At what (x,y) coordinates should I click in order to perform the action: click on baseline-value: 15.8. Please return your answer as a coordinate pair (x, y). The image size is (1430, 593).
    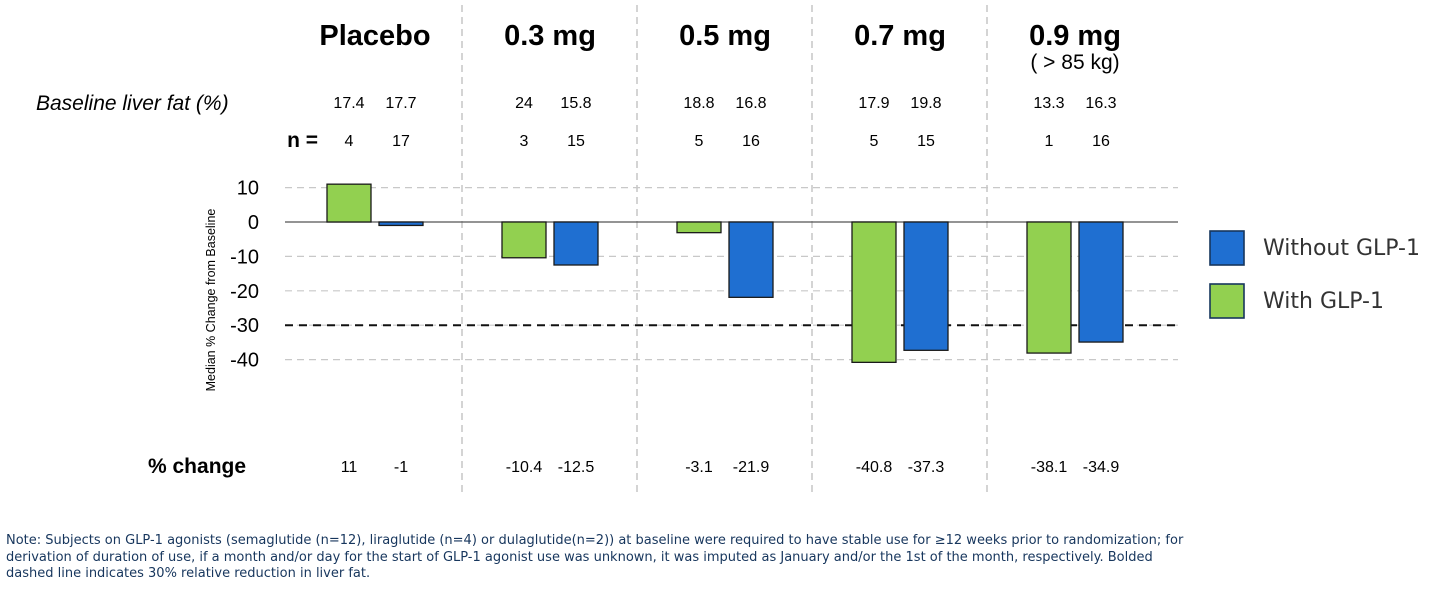
    Looking at the image, I should click on (575, 103).